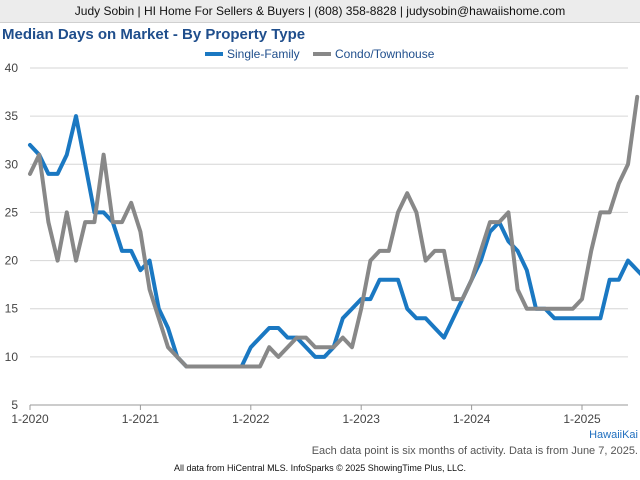 The height and width of the screenshot is (480, 640). What do you see at coordinates (12, 164) in the screenshot?
I see `y-tick-label: 30` at bounding box center [12, 164].